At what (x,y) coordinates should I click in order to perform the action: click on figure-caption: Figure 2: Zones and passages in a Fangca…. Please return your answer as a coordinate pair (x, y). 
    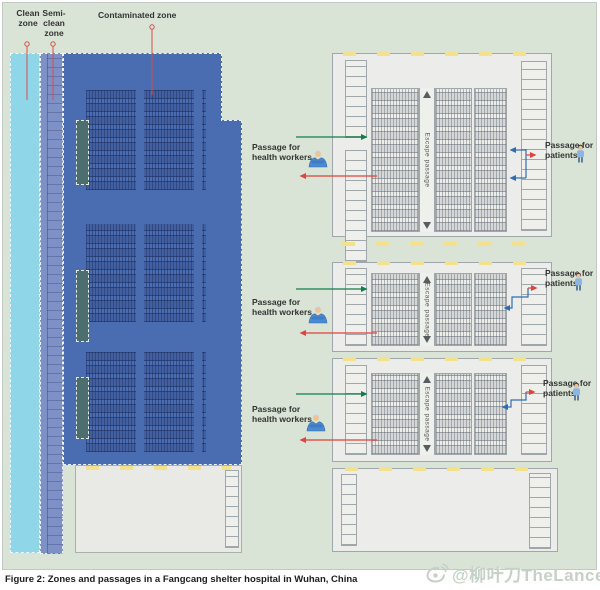
    Looking at the image, I should click on (181, 579).